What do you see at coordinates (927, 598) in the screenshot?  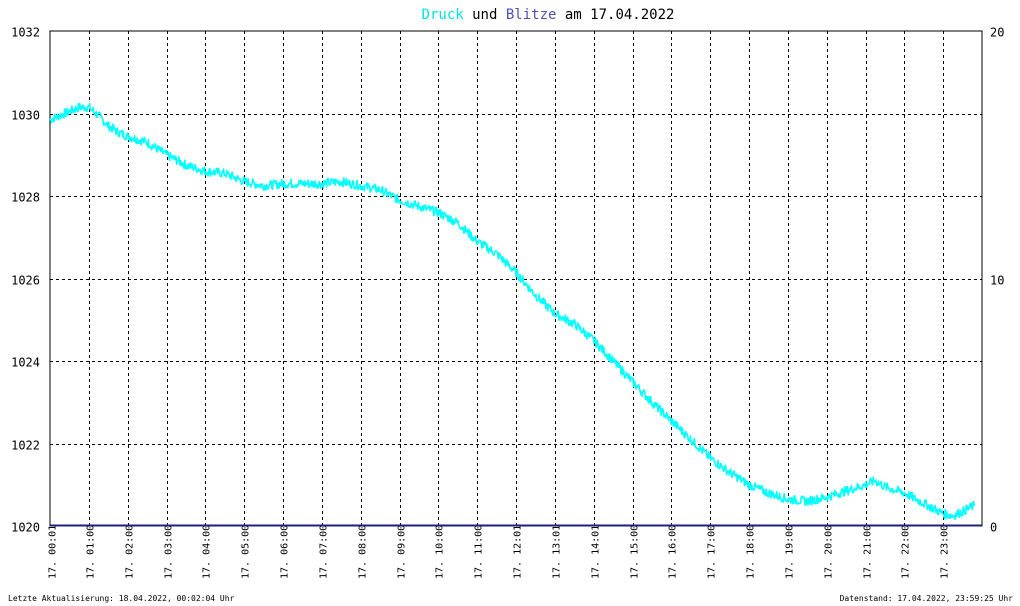 I see `footer-data-state: Datenstand: 17.04.2022, 23:59:25 Uhr` at bounding box center [927, 598].